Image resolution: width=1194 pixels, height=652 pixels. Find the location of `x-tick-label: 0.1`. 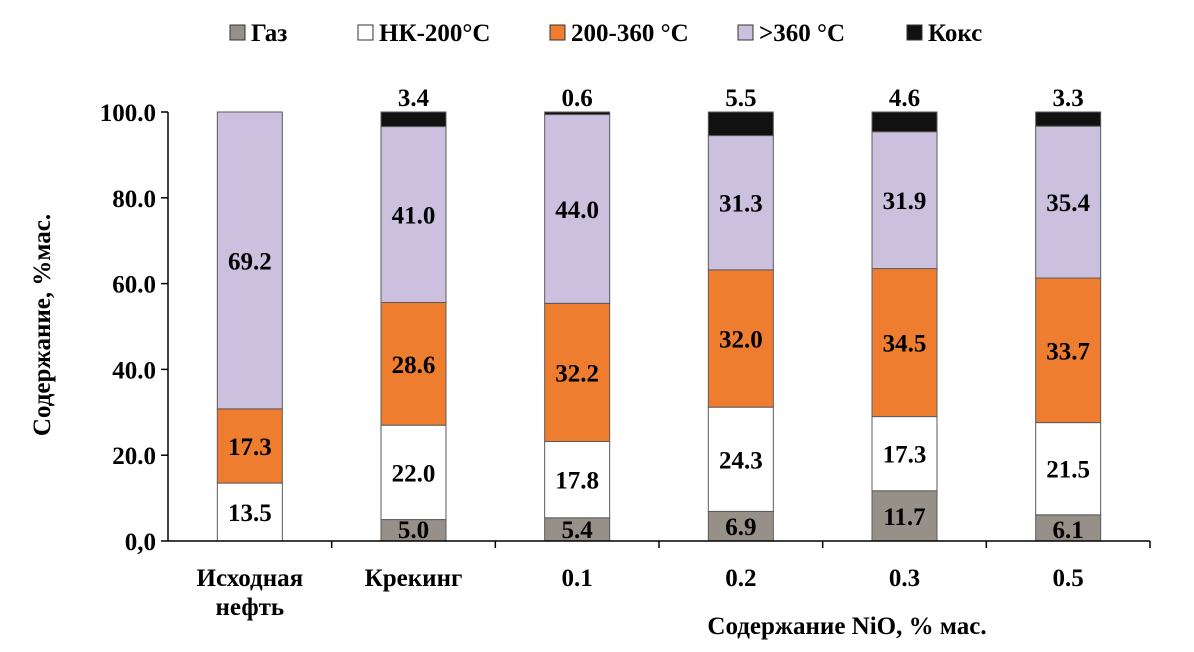

x-tick-label: 0.1 is located at coordinates (577, 578).